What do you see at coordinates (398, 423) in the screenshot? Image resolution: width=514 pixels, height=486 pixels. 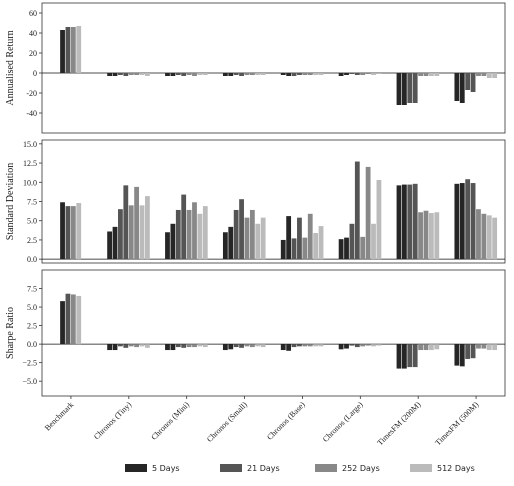 I see `x-tick-label: TimesFM (200M)` at bounding box center [398, 423].